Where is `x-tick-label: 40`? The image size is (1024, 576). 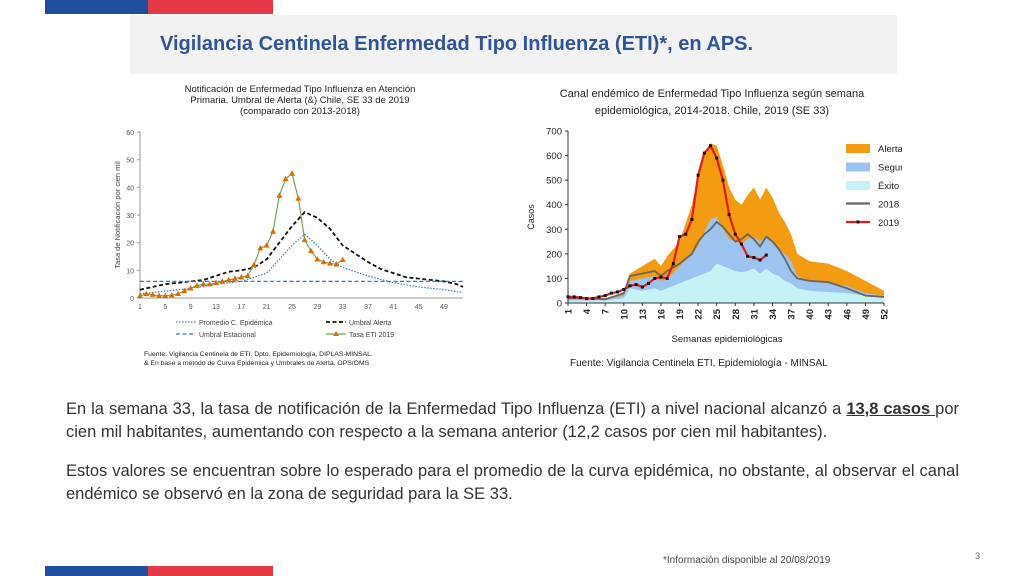 x-tick-label: 40 is located at coordinates (810, 314).